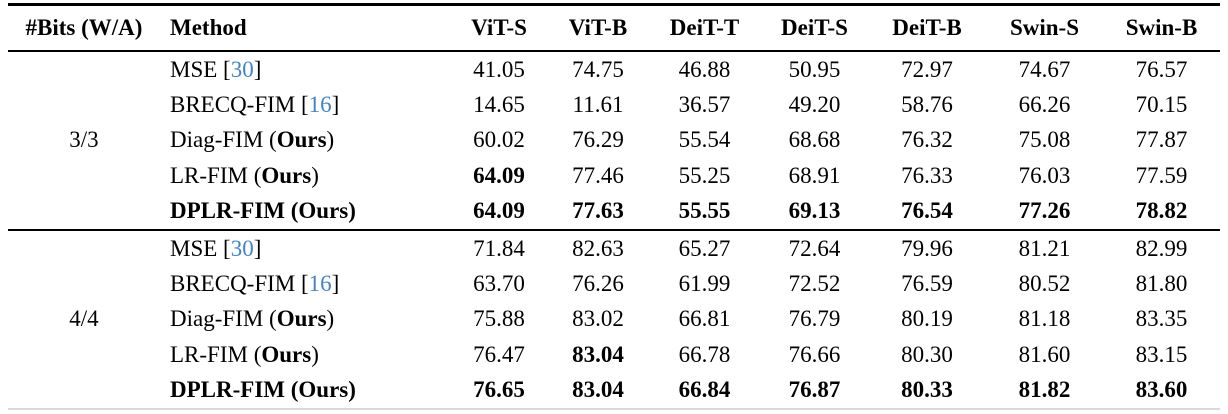 The image size is (1228, 414). What do you see at coordinates (1044, 319) in the screenshot?
I see `value-cell: 81.18` at bounding box center [1044, 319].